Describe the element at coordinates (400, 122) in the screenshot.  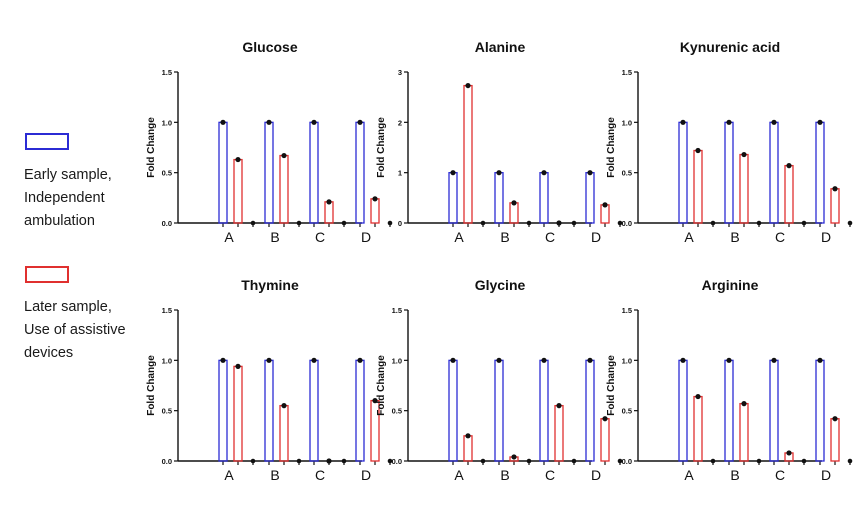
I see `y-tick-label: 2` at that location.